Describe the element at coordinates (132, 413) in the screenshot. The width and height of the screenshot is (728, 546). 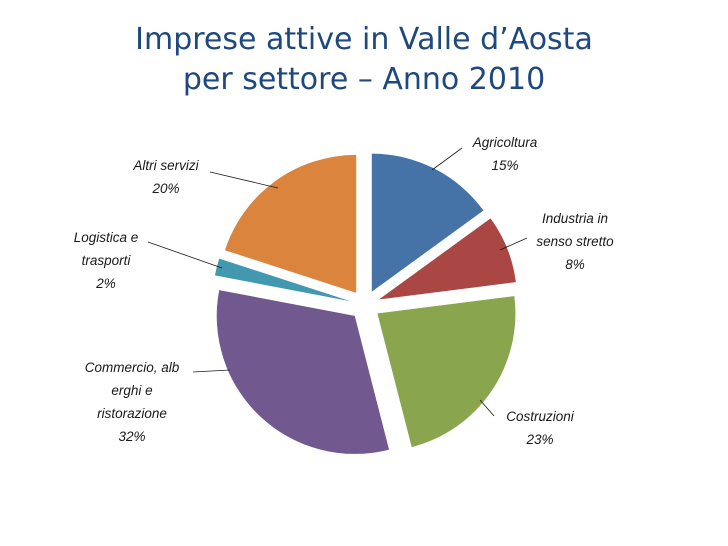
I see `slice-label-4-line-3: ristorazione` at that location.